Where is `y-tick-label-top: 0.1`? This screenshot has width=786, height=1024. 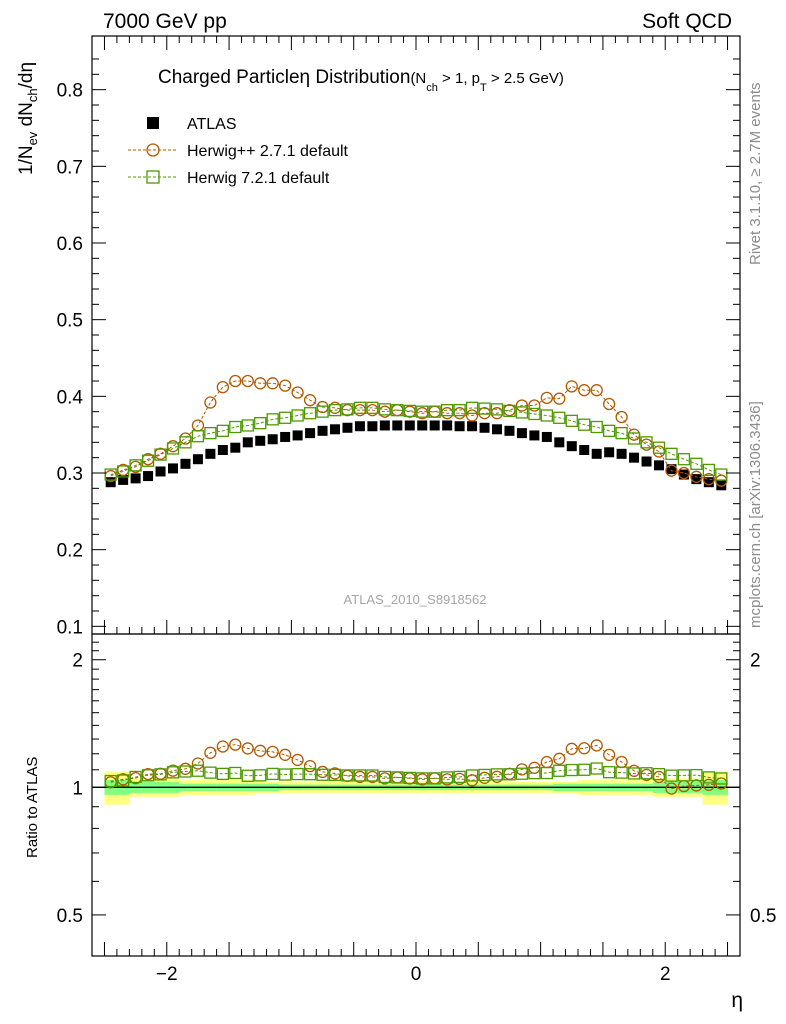 y-tick-label-top: 0.1 is located at coordinates (70, 627).